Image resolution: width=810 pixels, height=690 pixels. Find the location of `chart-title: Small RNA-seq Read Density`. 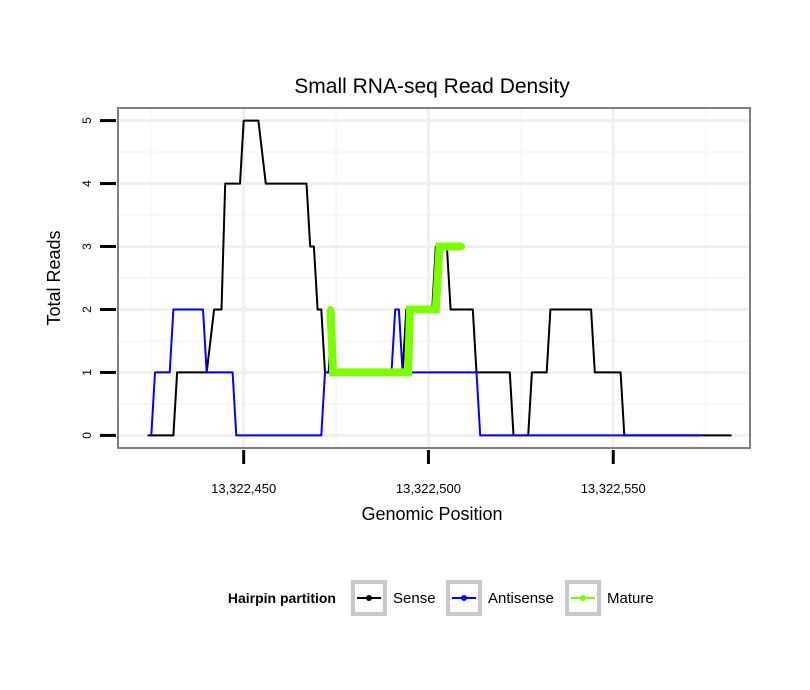

chart-title: Small RNA-seq Read Density is located at coordinates (432, 86).